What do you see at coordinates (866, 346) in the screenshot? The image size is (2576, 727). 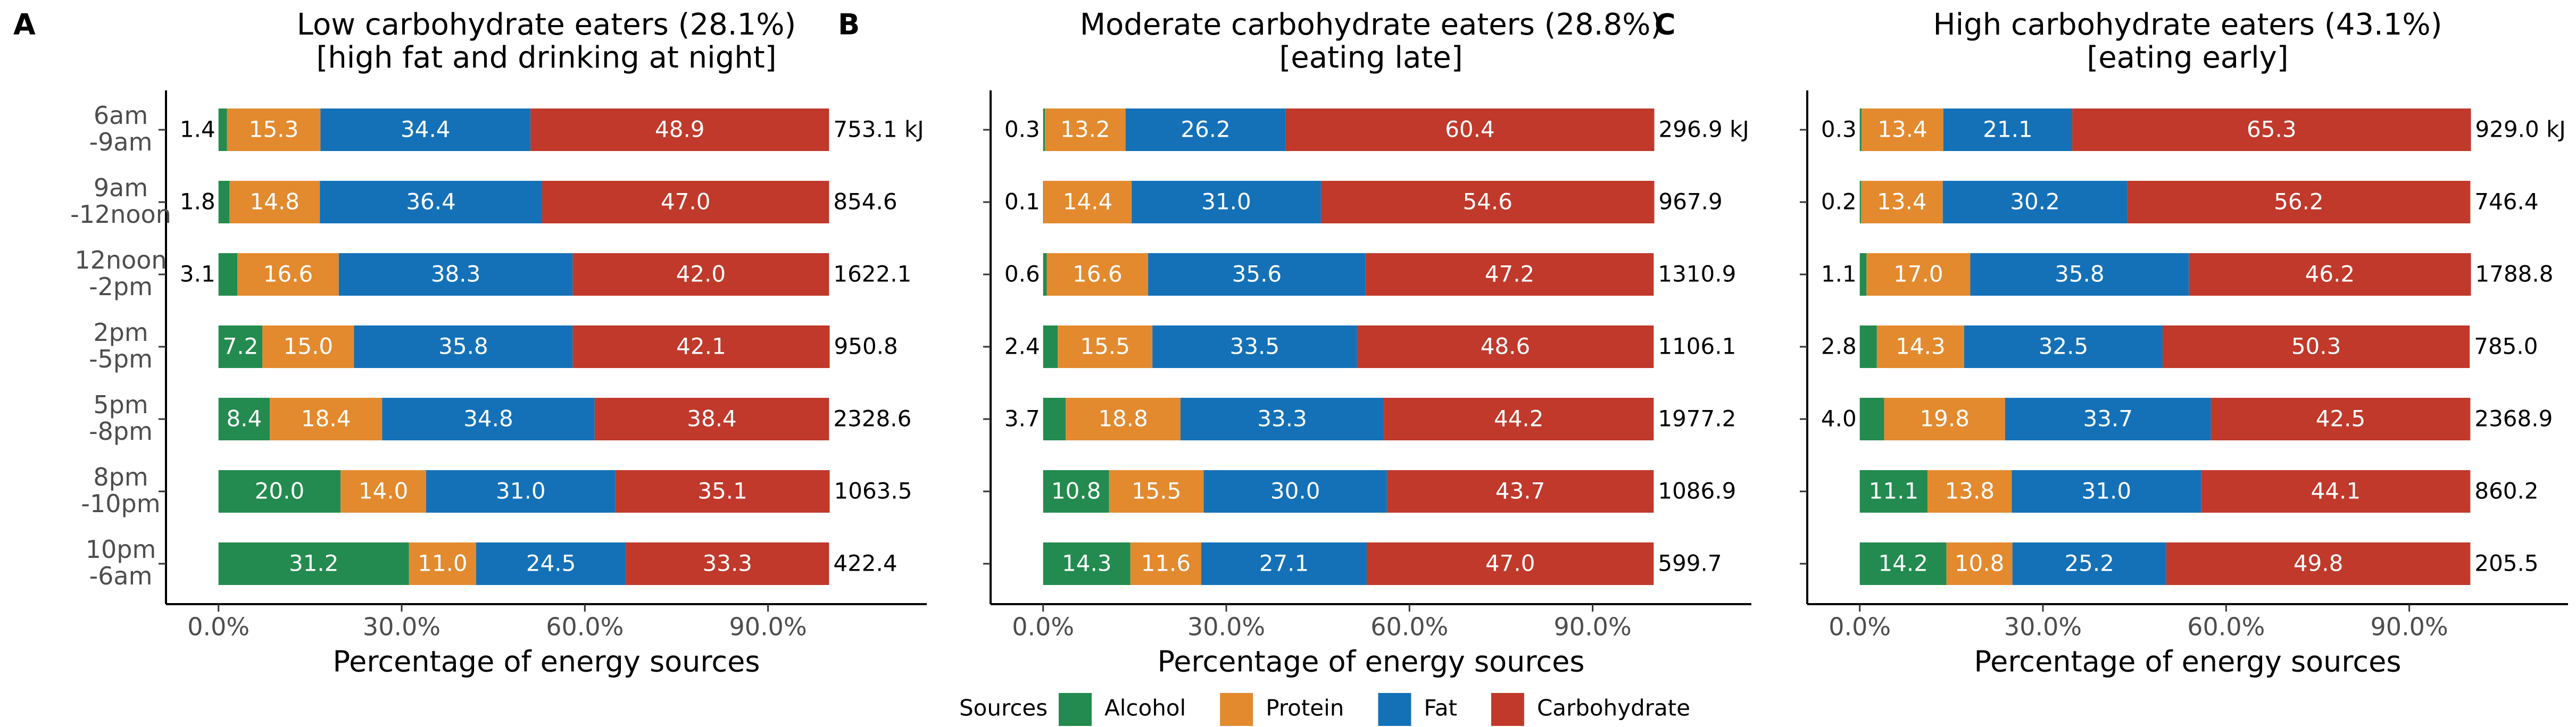 I see `total-label: 950.8` at bounding box center [866, 346].